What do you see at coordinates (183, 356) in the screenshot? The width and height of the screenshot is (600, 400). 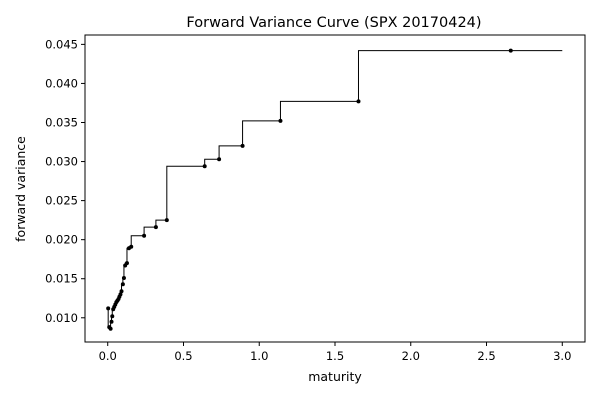 I see `x-tick-label-1: 0.5` at bounding box center [183, 356].